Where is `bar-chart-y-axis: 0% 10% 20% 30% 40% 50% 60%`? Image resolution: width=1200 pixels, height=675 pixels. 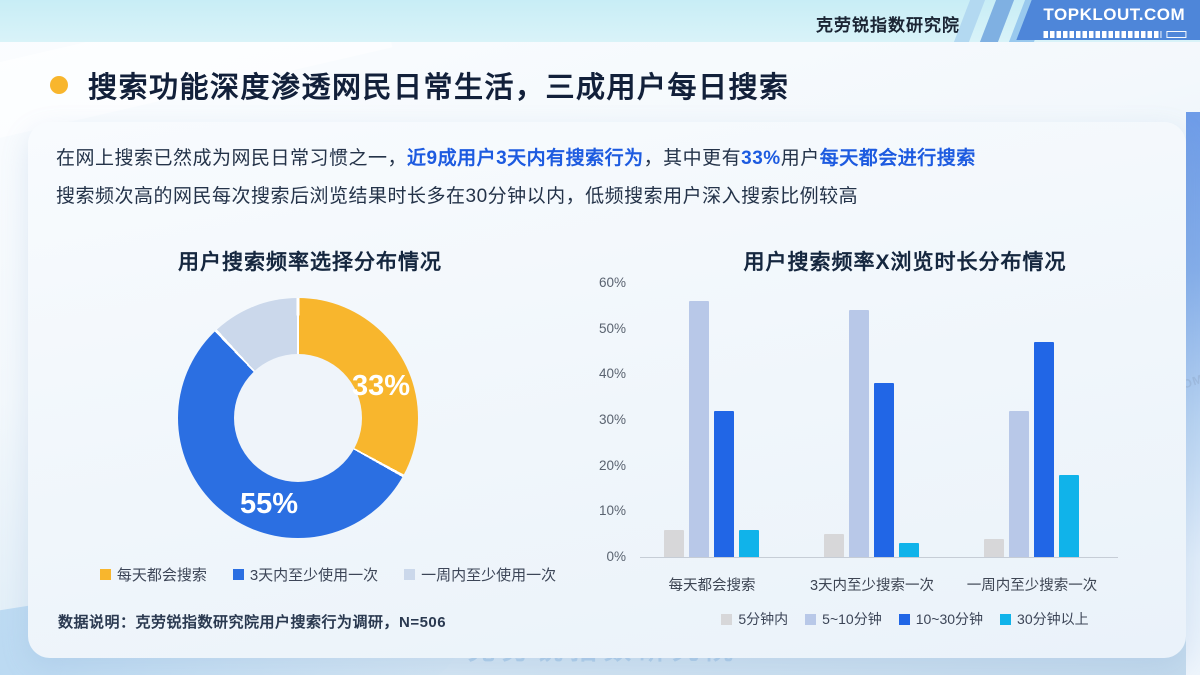 bar-chart-y-axis: 0% 10% 20% 30% 40% 50% 60% is located at coordinates (602, 419).